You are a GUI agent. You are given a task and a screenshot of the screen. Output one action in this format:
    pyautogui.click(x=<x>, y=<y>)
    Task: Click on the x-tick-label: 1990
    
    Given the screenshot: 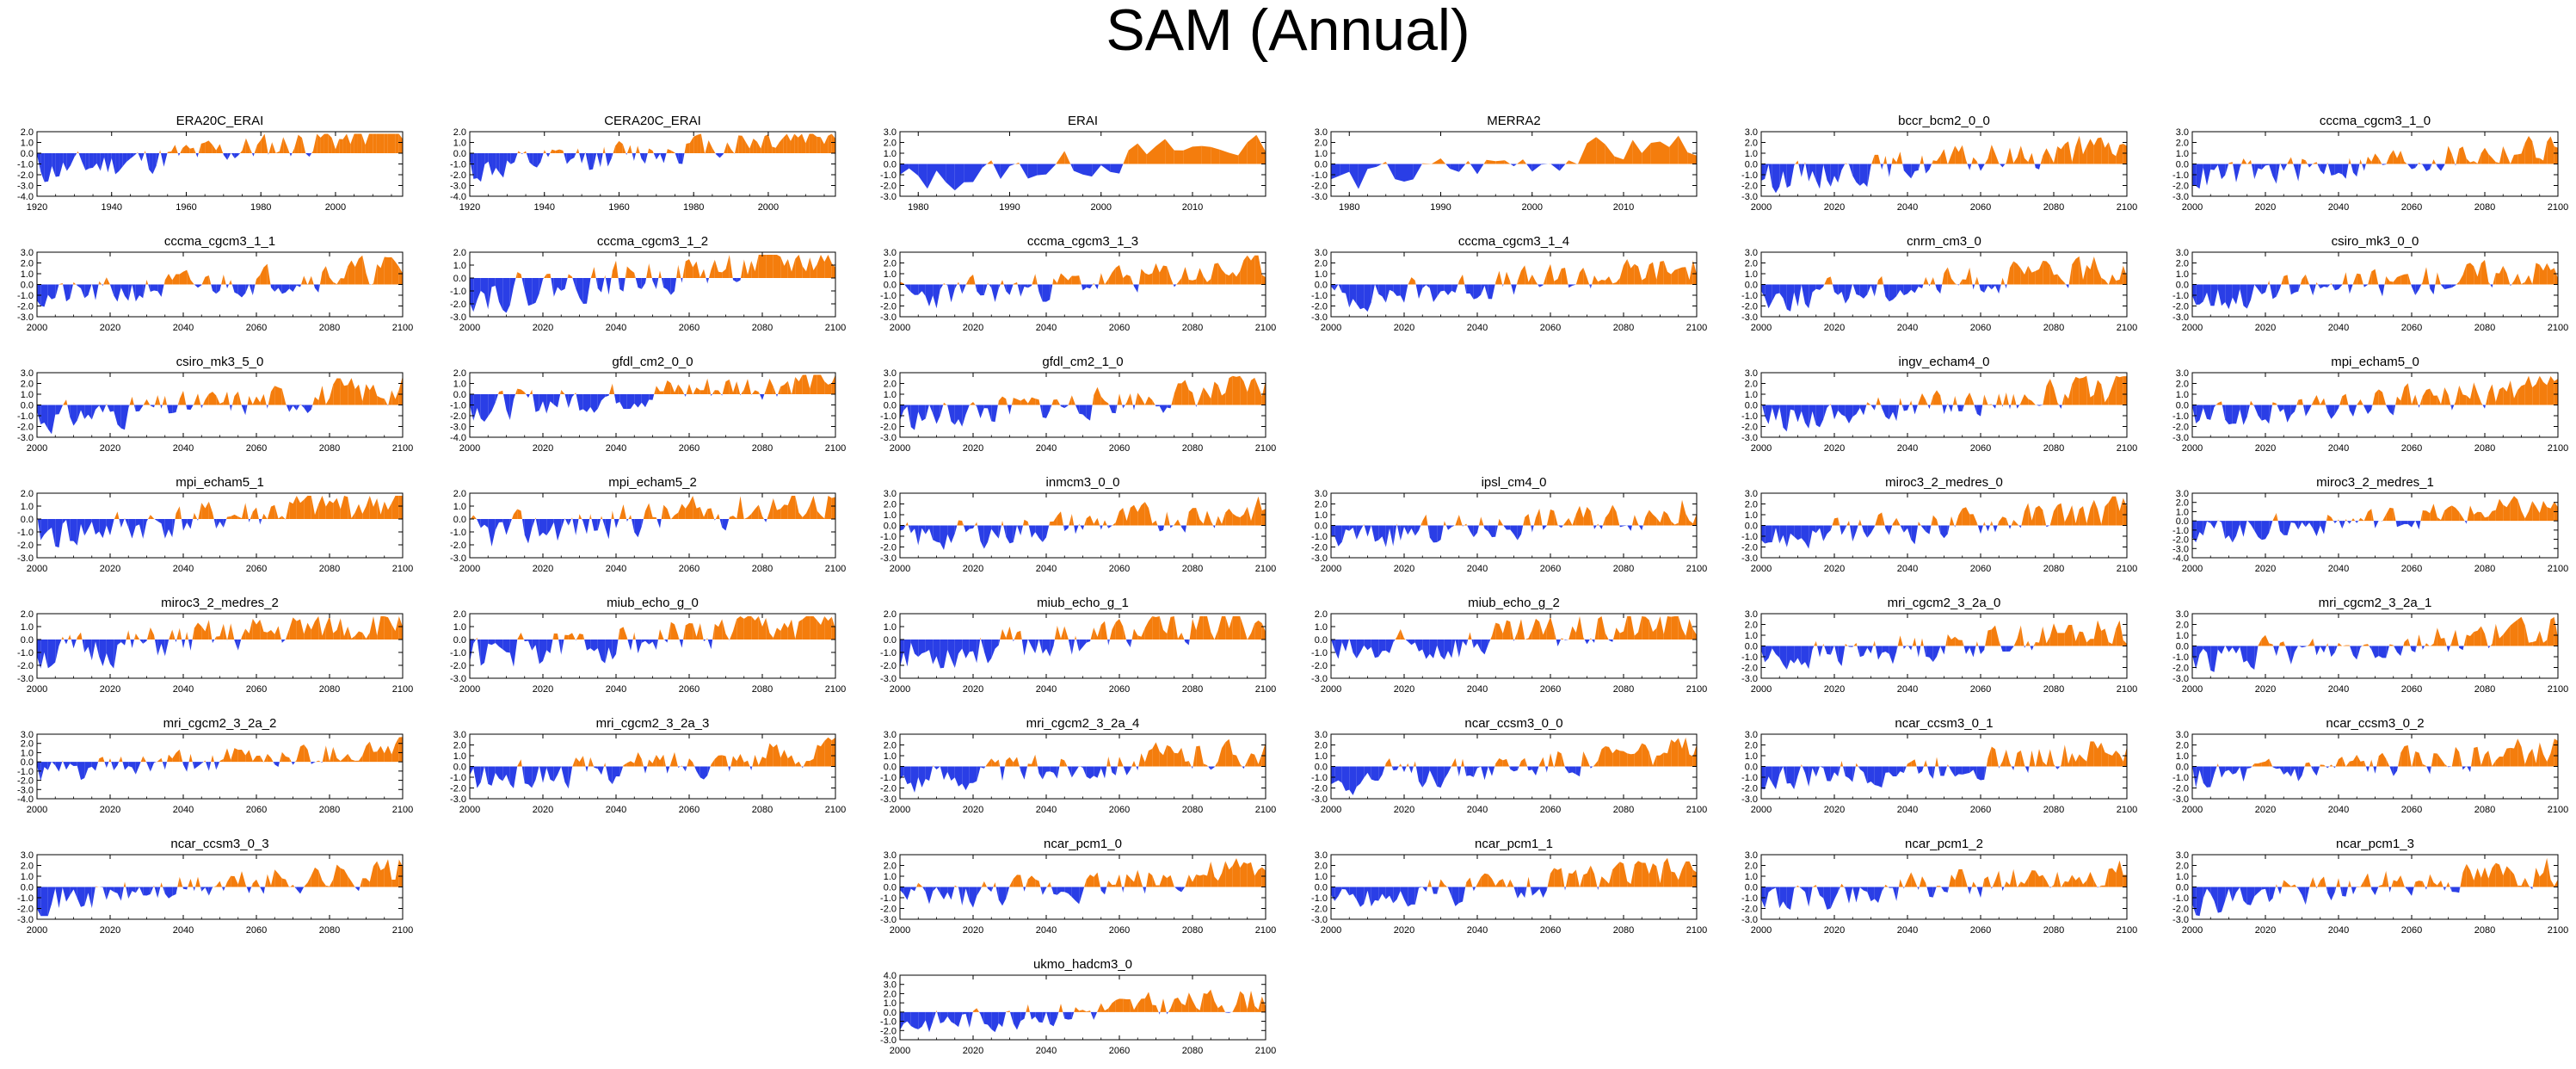 What is the action you would take?
    pyautogui.click(x=1009, y=208)
    